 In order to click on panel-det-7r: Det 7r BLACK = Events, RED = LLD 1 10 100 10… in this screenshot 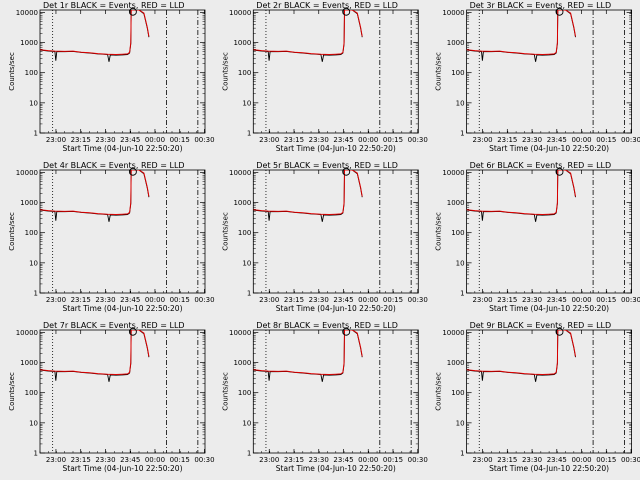, I will do `click(111, 397)`.